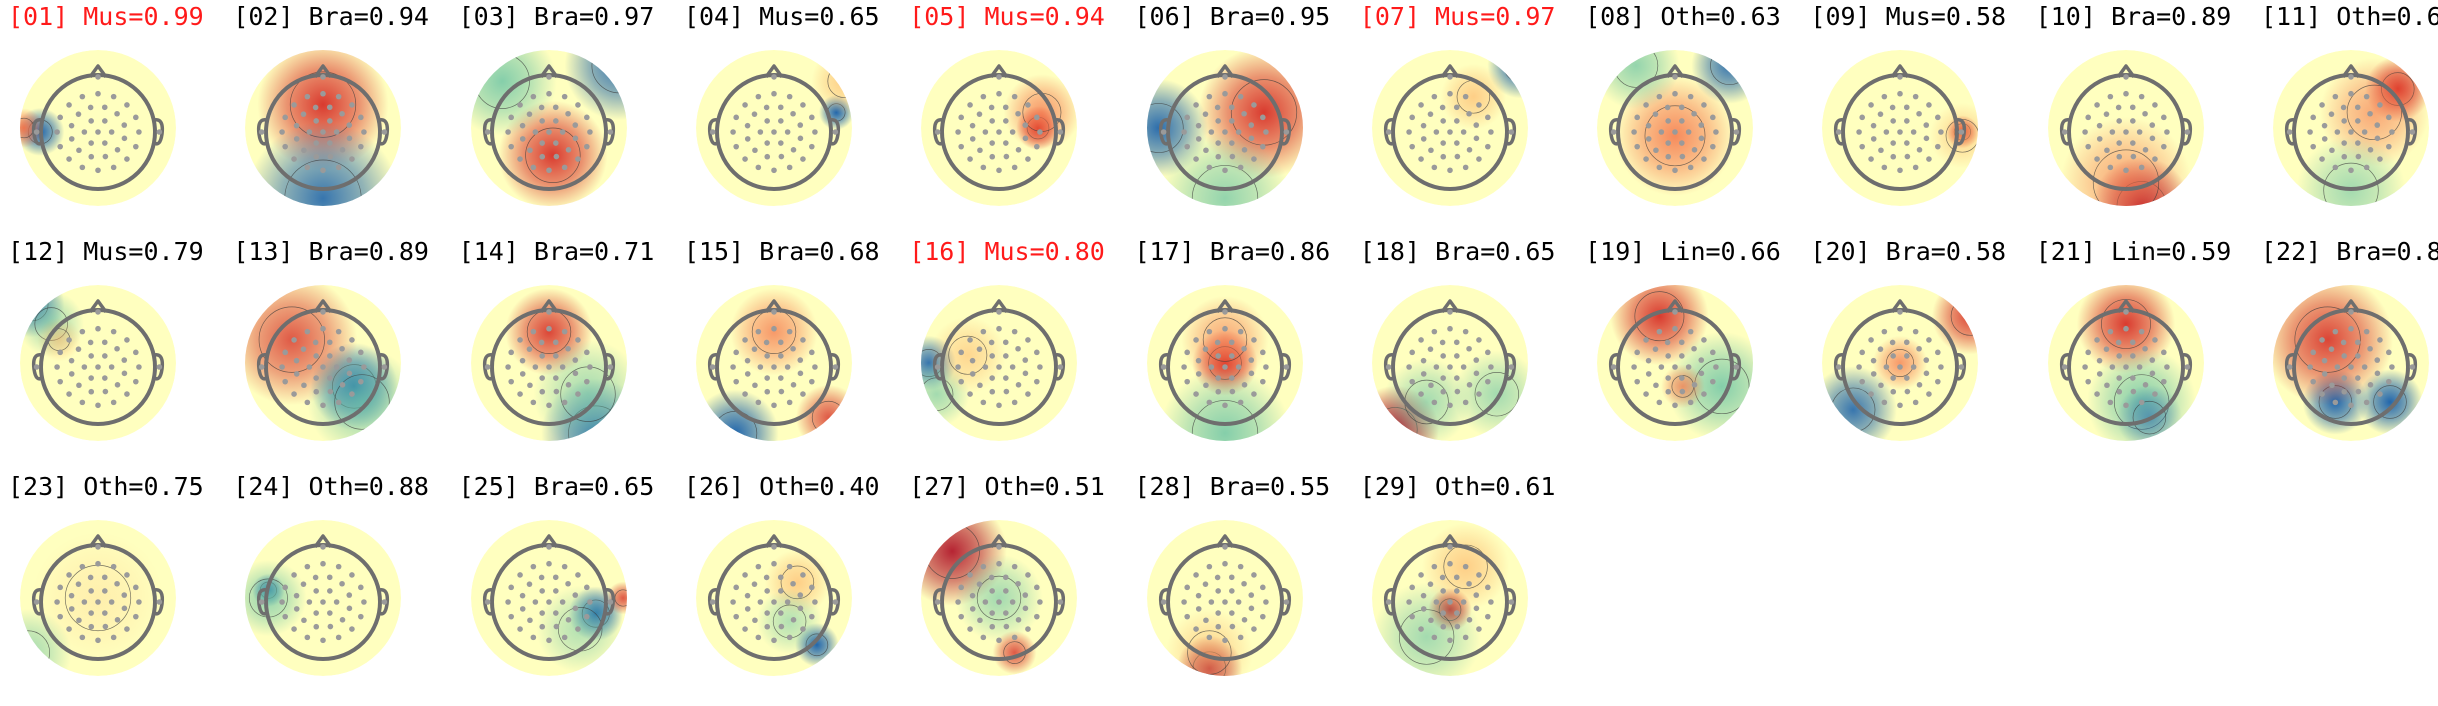 The width and height of the screenshot is (2438, 706). Describe the element at coordinates (1472, 588) in the screenshot. I see `component-panel: [29] Oth=0.61` at that location.